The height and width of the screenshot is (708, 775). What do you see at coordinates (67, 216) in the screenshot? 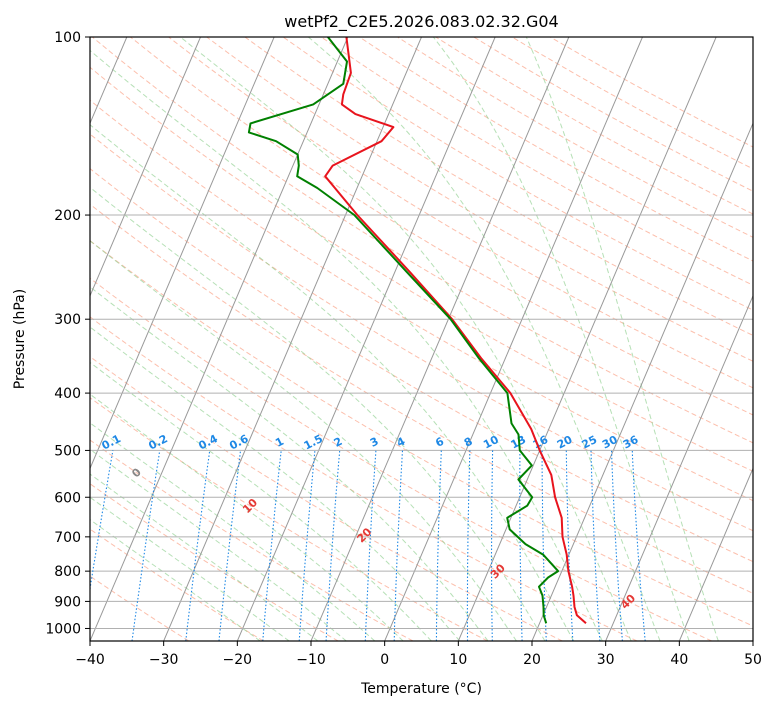
I see `y-tick-label: 200` at bounding box center [67, 216].